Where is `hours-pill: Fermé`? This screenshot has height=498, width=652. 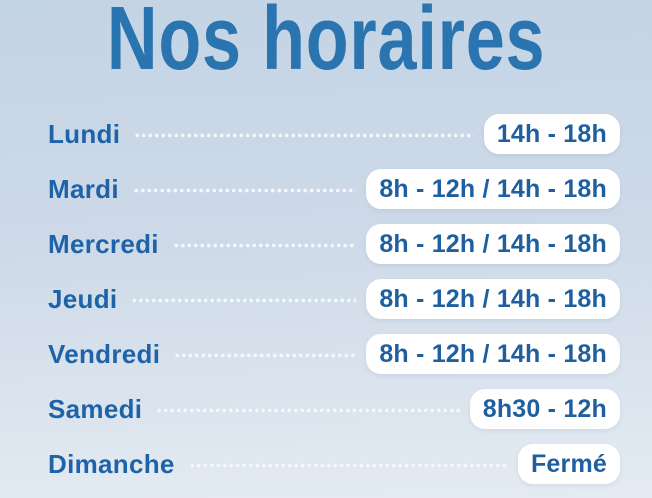
hours-pill: Fermé is located at coordinates (568, 464).